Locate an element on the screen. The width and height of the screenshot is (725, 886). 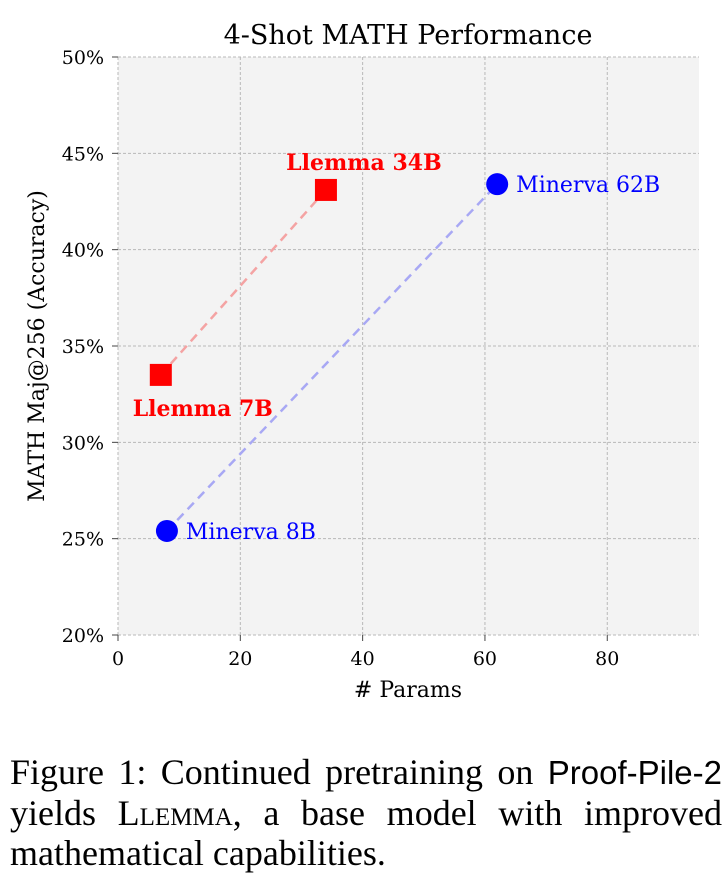
llemma-7b-label: Llemma 7B is located at coordinates (203, 409).